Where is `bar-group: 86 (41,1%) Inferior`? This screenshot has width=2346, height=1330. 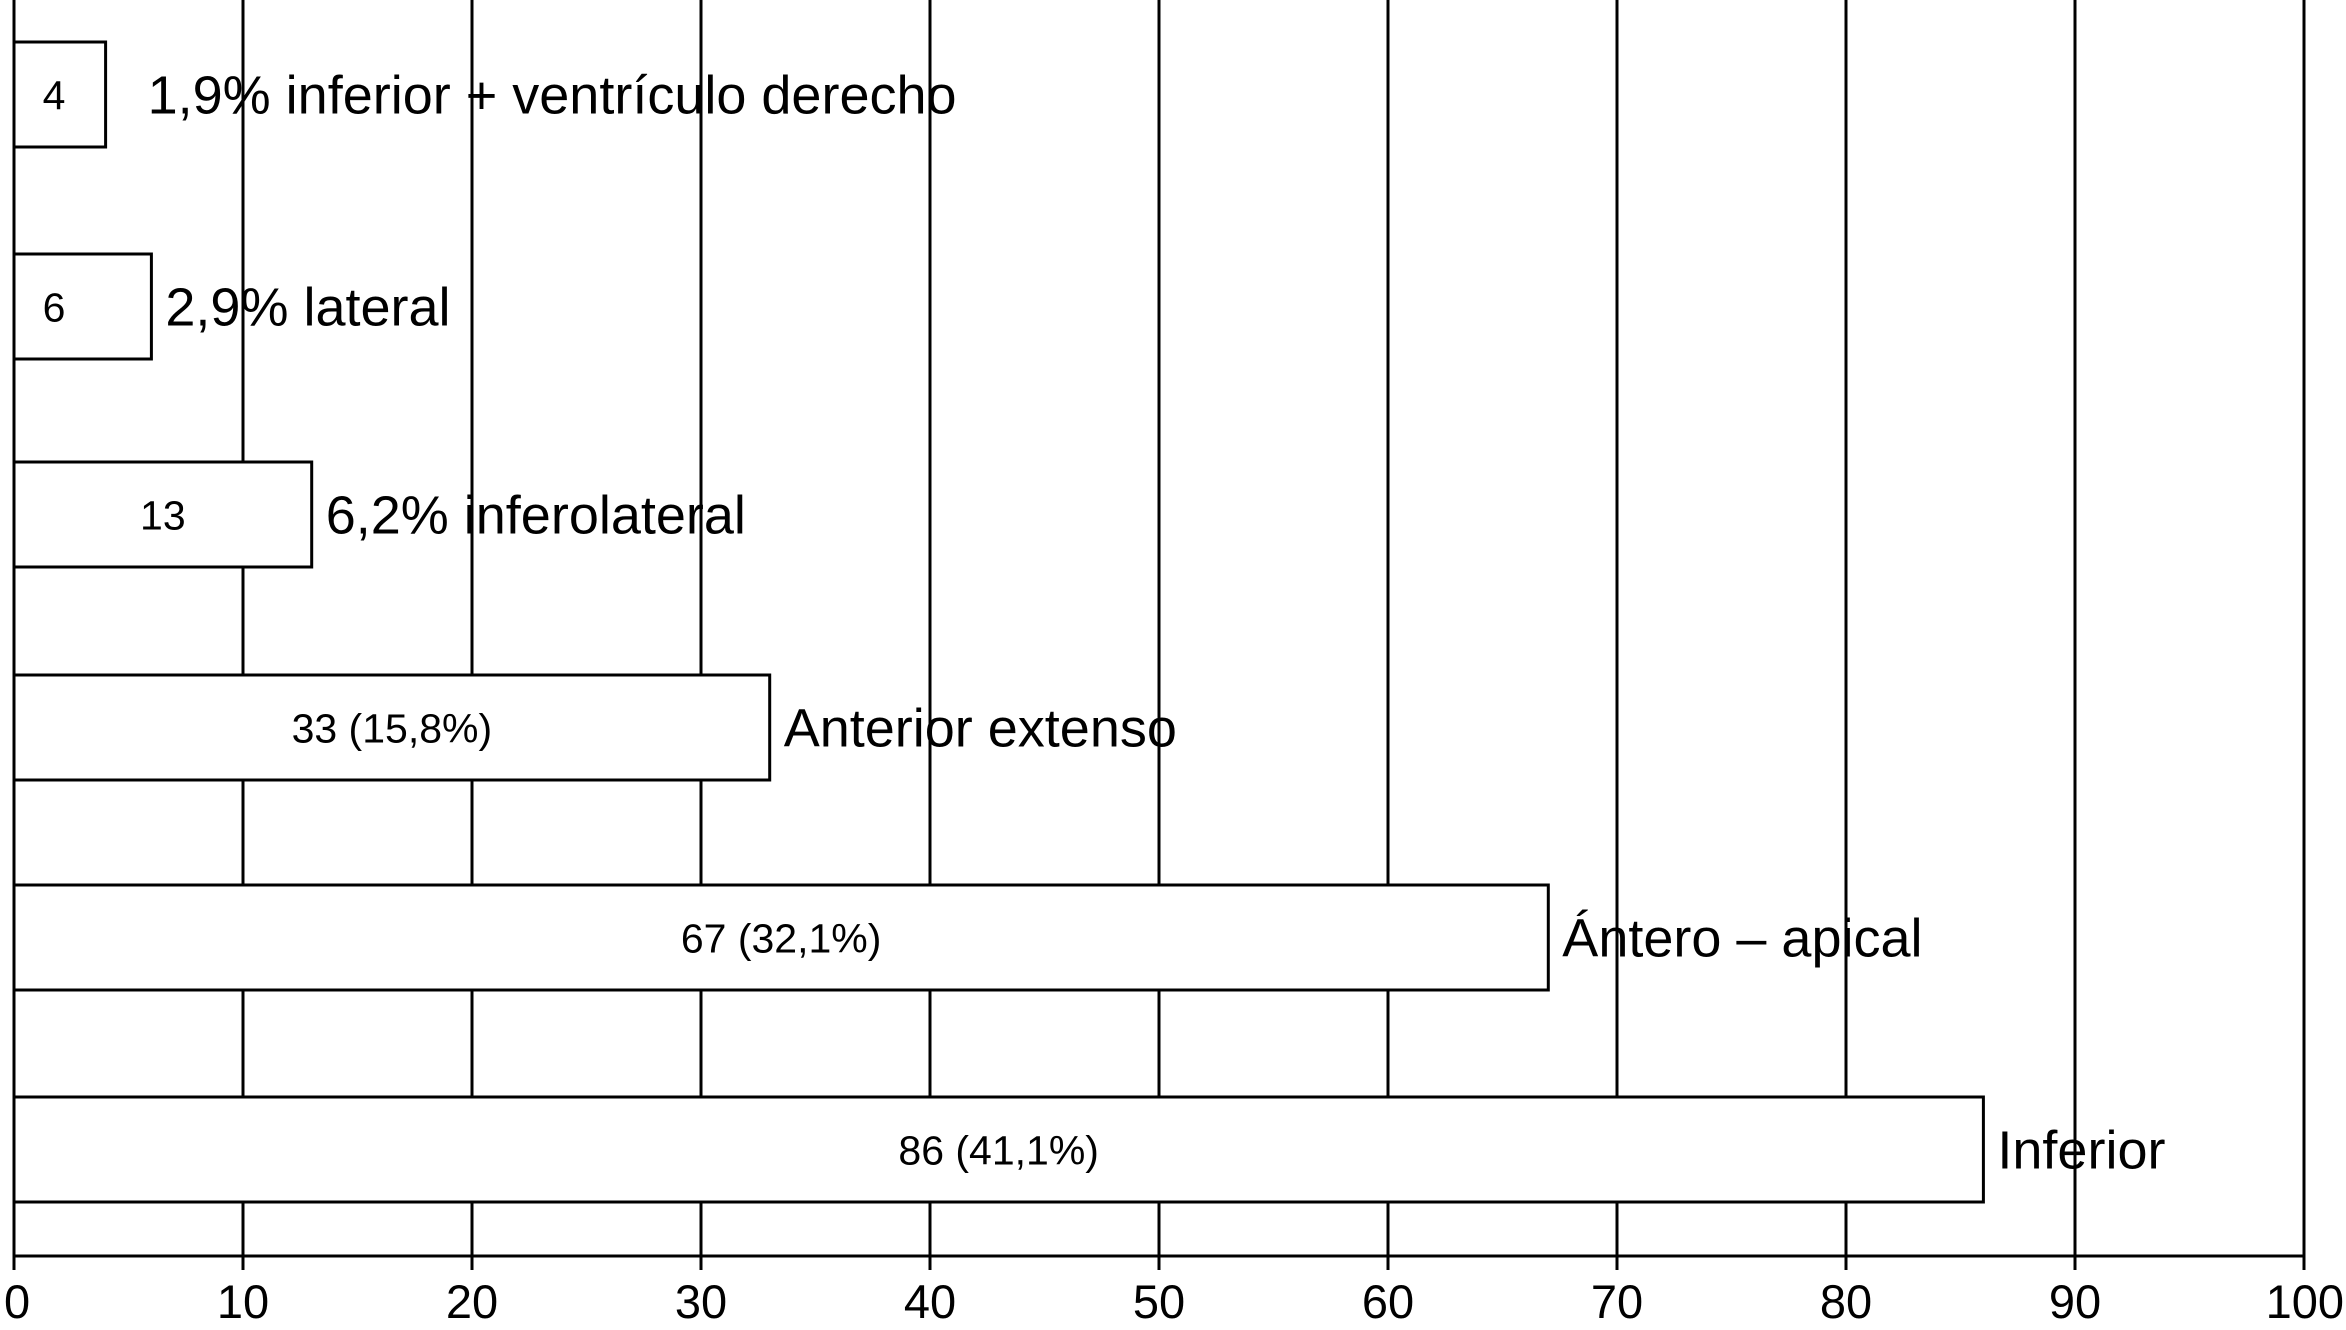 bar-group: 86 (41,1%) Inferior is located at coordinates (1088, 1149).